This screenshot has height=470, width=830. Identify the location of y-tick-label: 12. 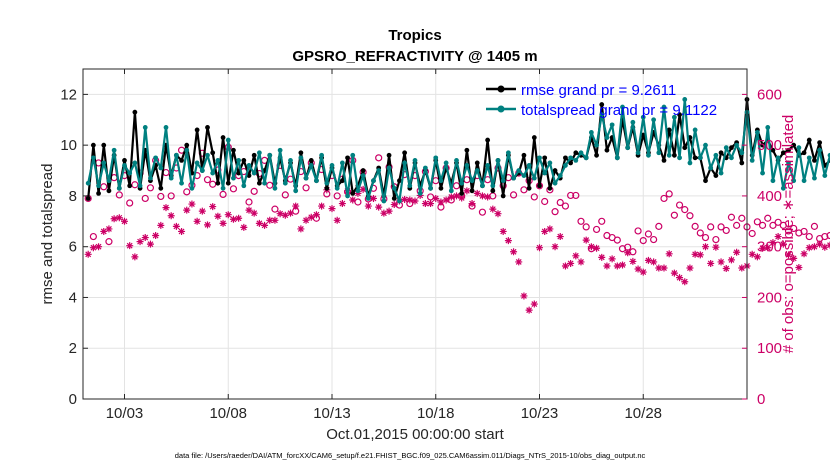
(68, 94).